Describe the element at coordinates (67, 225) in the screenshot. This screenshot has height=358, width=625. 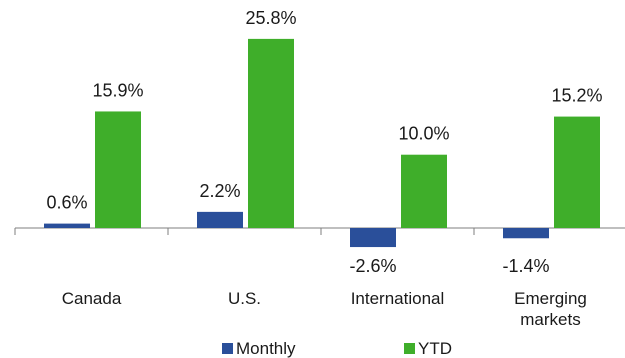
I see `bar-monthly-canada` at that location.